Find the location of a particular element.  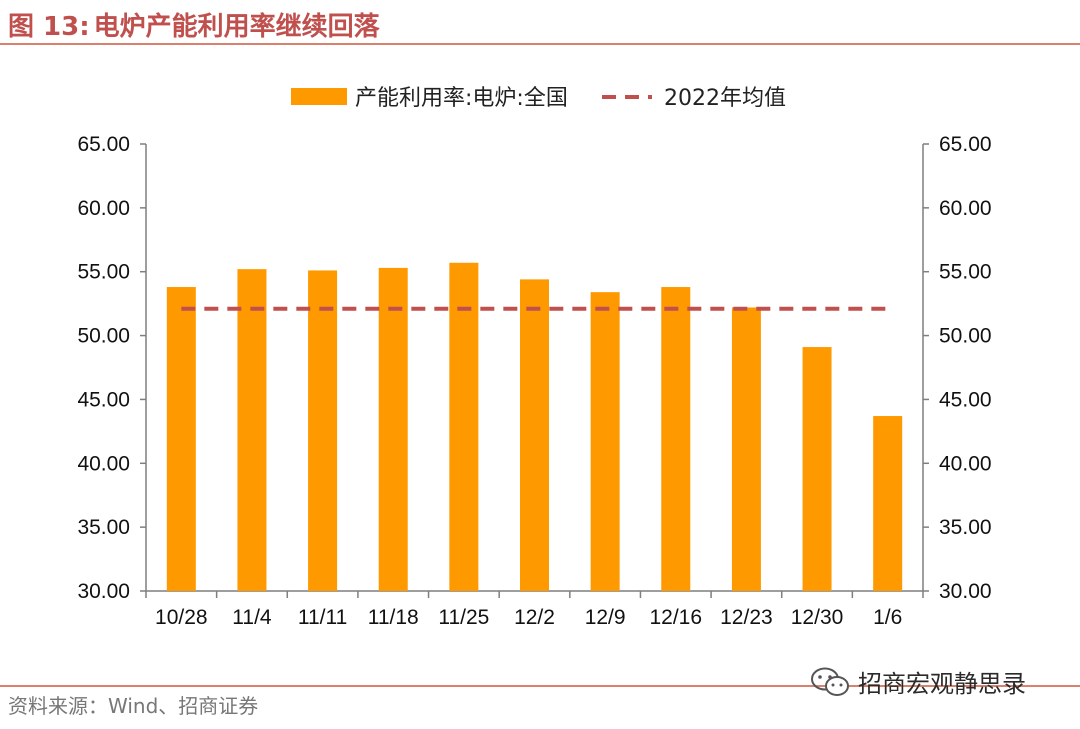

x-tick-label: 12/23 is located at coordinates (746, 617).